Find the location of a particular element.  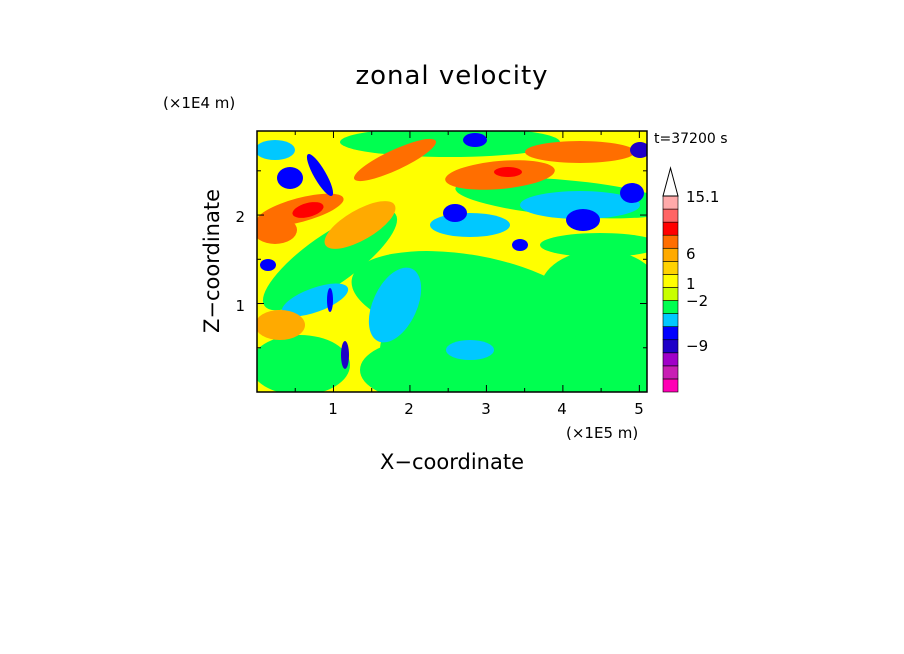

colorbar-label-minus-9: −9 is located at coordinates (697, 346).